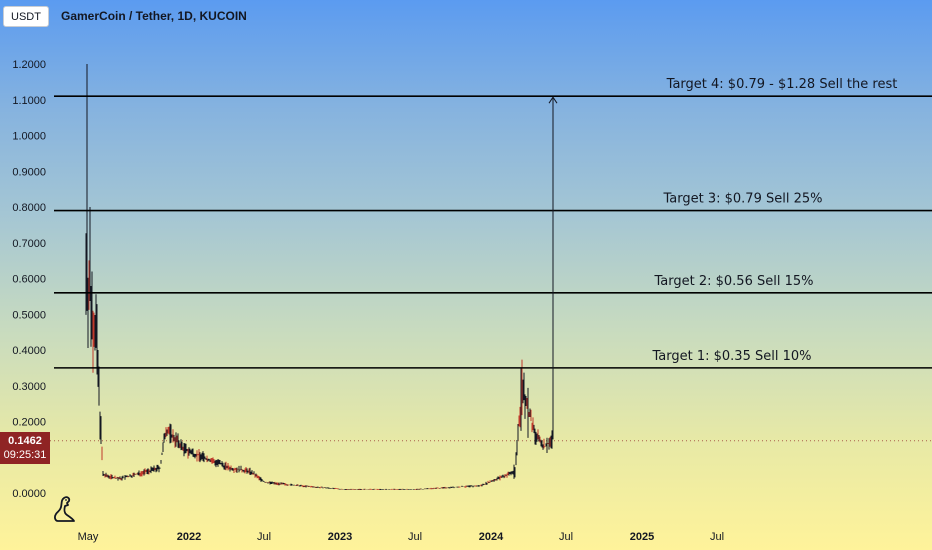  What do you see at coordinates (743, 199) in the screenshot?
I see `target-label: Target 3: $0.79 Sell 25%` at bounding box center [743, 199].